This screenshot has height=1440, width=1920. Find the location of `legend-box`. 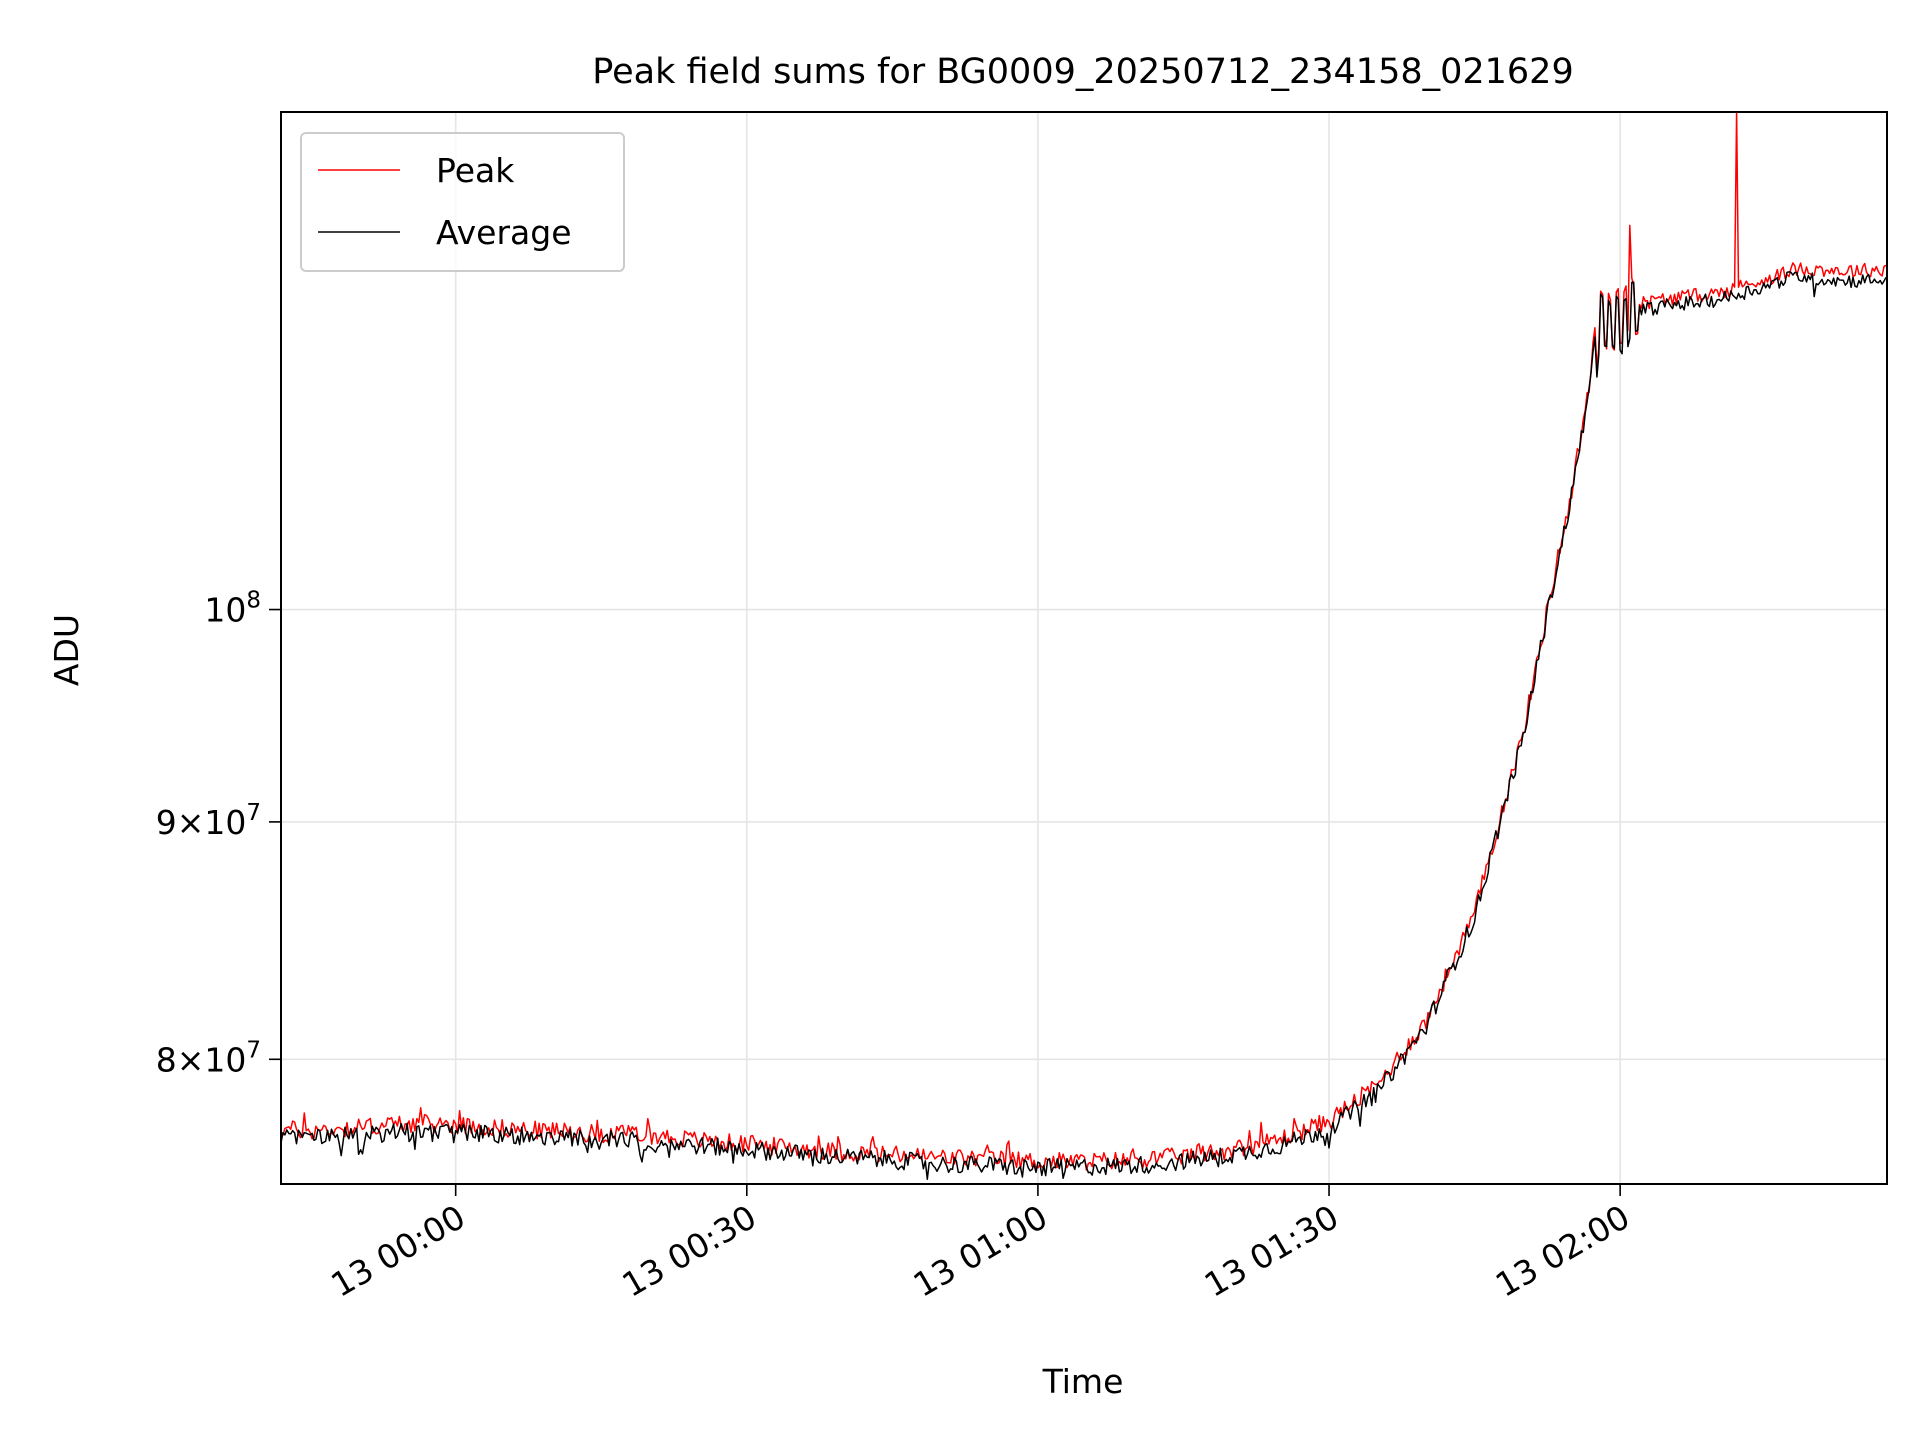

legend-box is located at coordinates (462, 202).